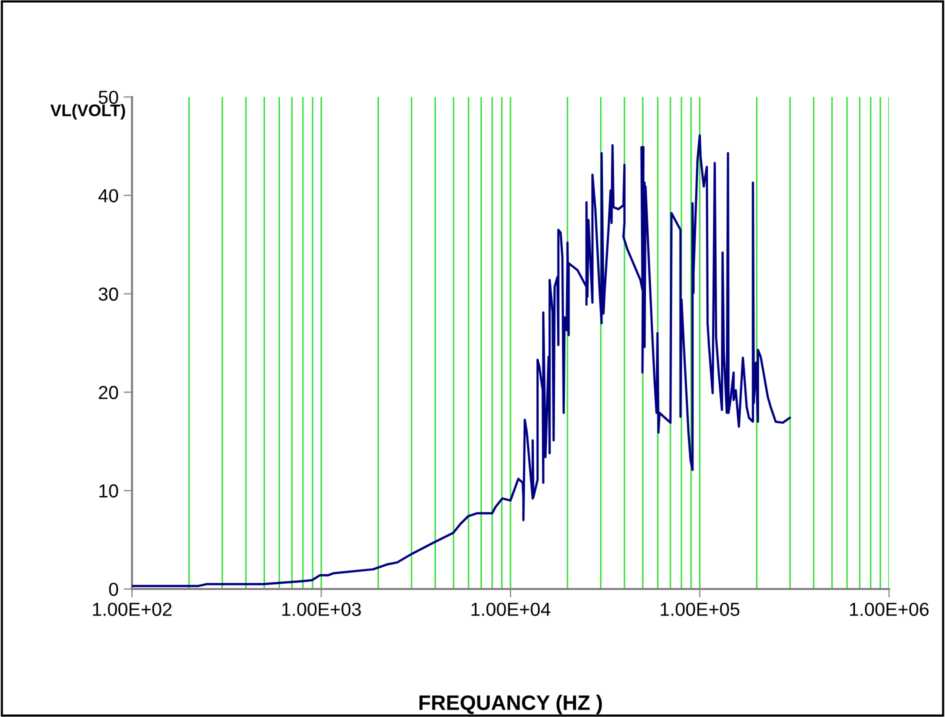 Image resolution: width=945 pixels, height=717 pixels. What do you see at coordinates (88, 112) in the screenshot?
I see `y-axis-title: VL(VOLT)` at bounding box center [88, 112].